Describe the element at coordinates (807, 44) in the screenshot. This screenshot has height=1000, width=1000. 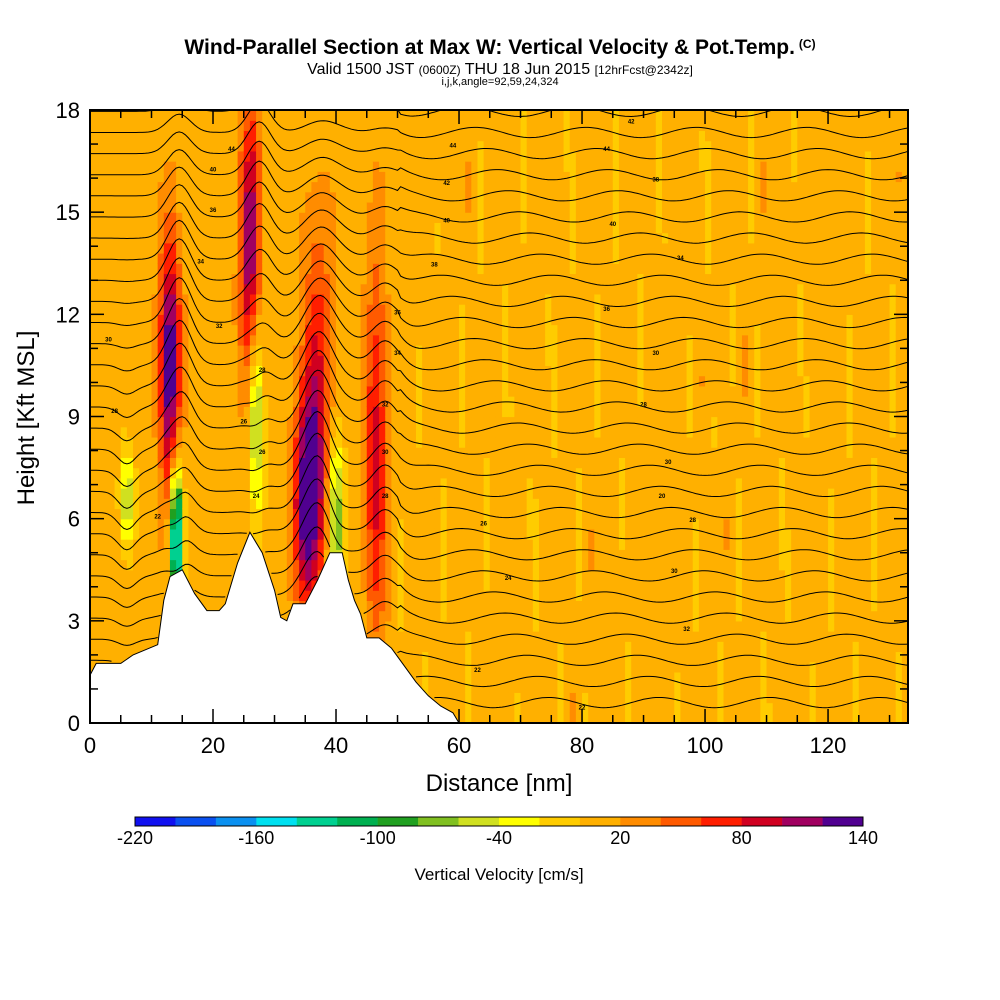
I see `chart-title-unit: (C)` at that location.